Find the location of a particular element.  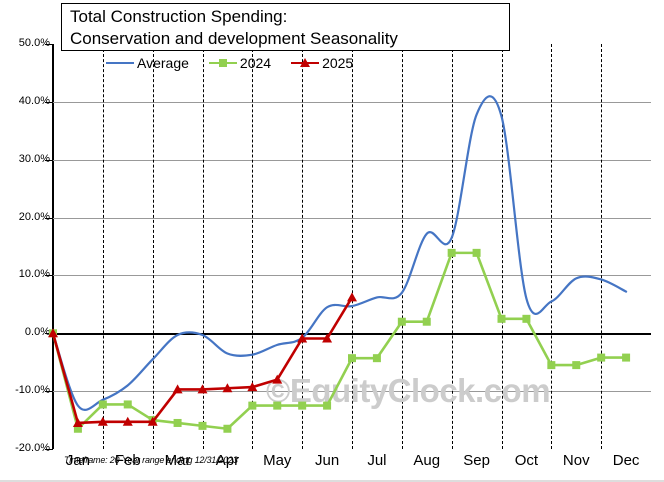

legend-item-average: Average is located at coordinates (147, 63).